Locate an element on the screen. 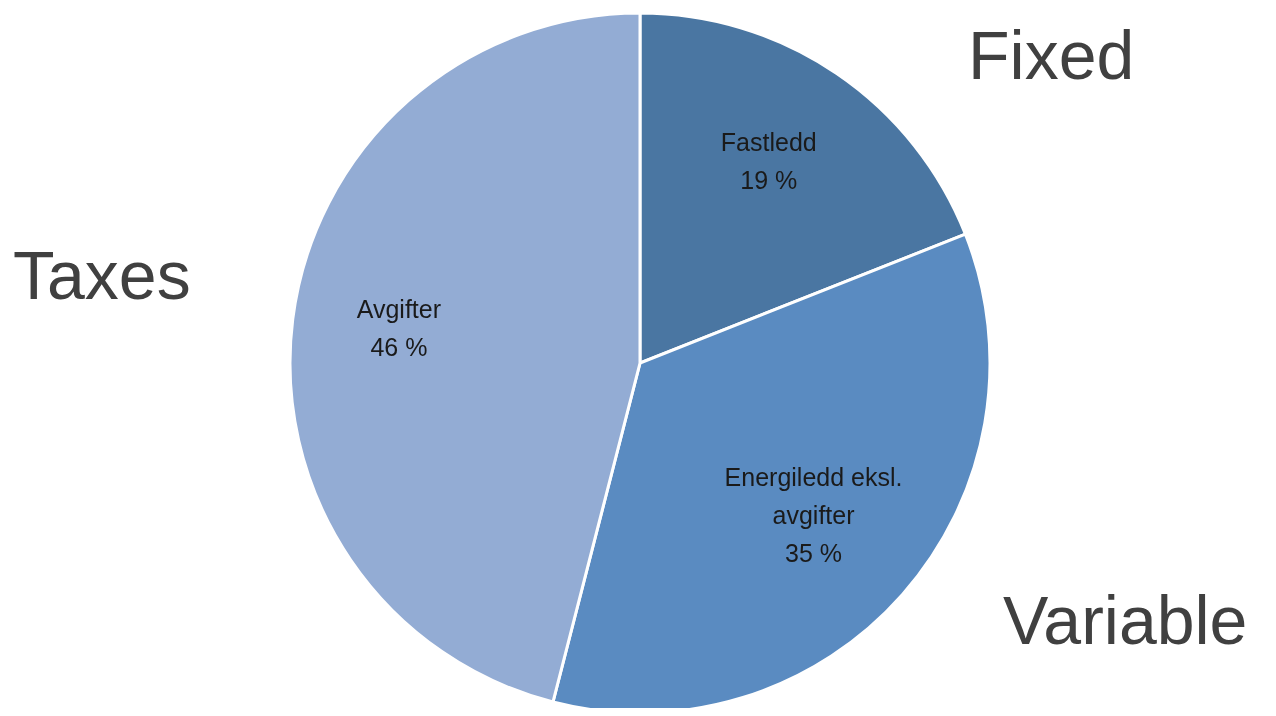 This screenshot has height=716, width=1276. data-label: 46 % is located at coordinates (399, 347).